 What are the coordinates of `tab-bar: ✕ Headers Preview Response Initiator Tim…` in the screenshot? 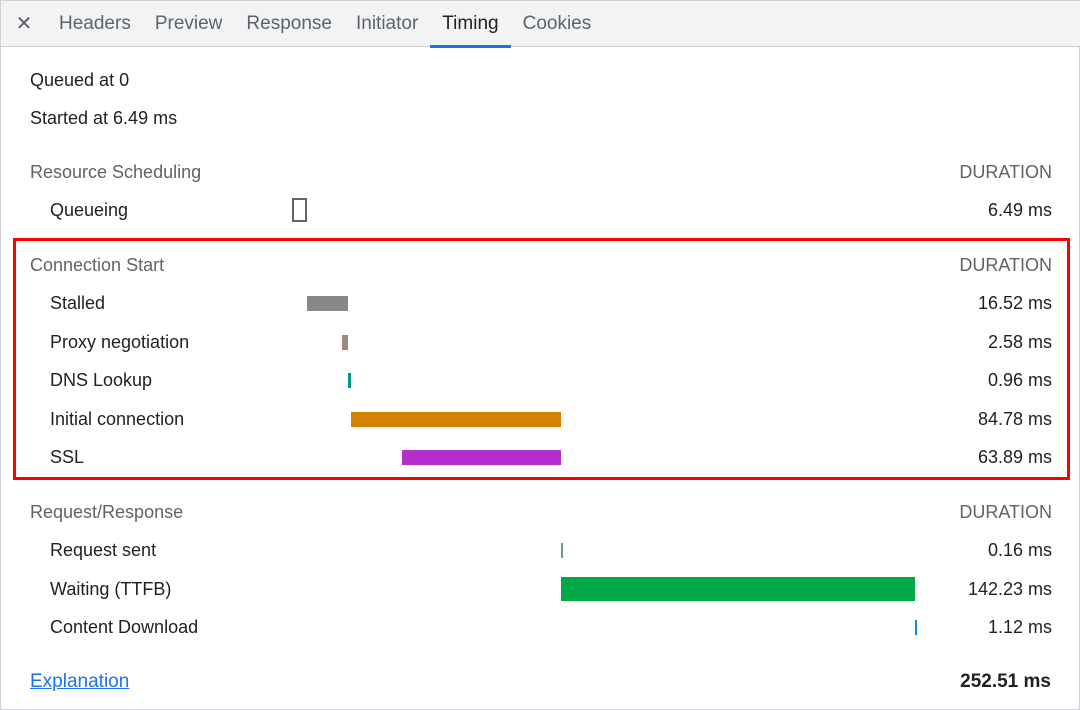 It's located at (540, 24).